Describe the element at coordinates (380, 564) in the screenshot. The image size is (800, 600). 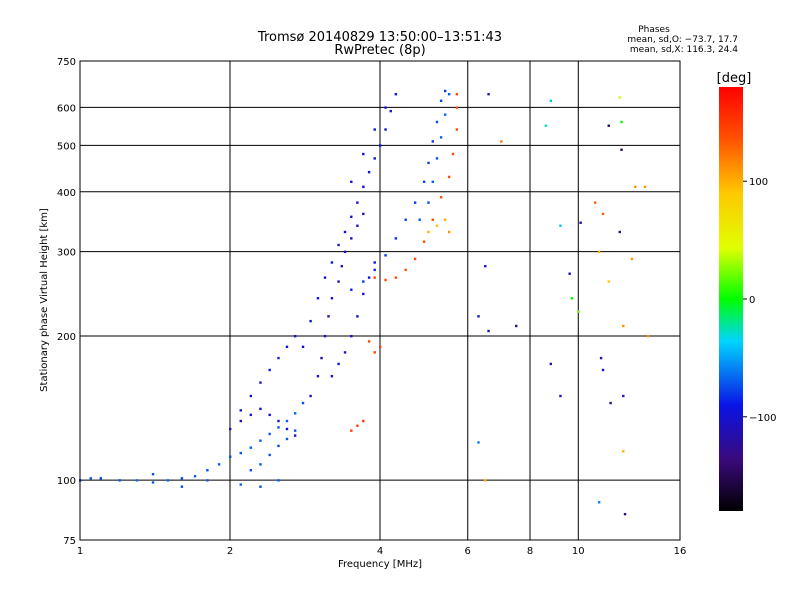
I see `x-axis-label: Frequency [MHz]` at that location.